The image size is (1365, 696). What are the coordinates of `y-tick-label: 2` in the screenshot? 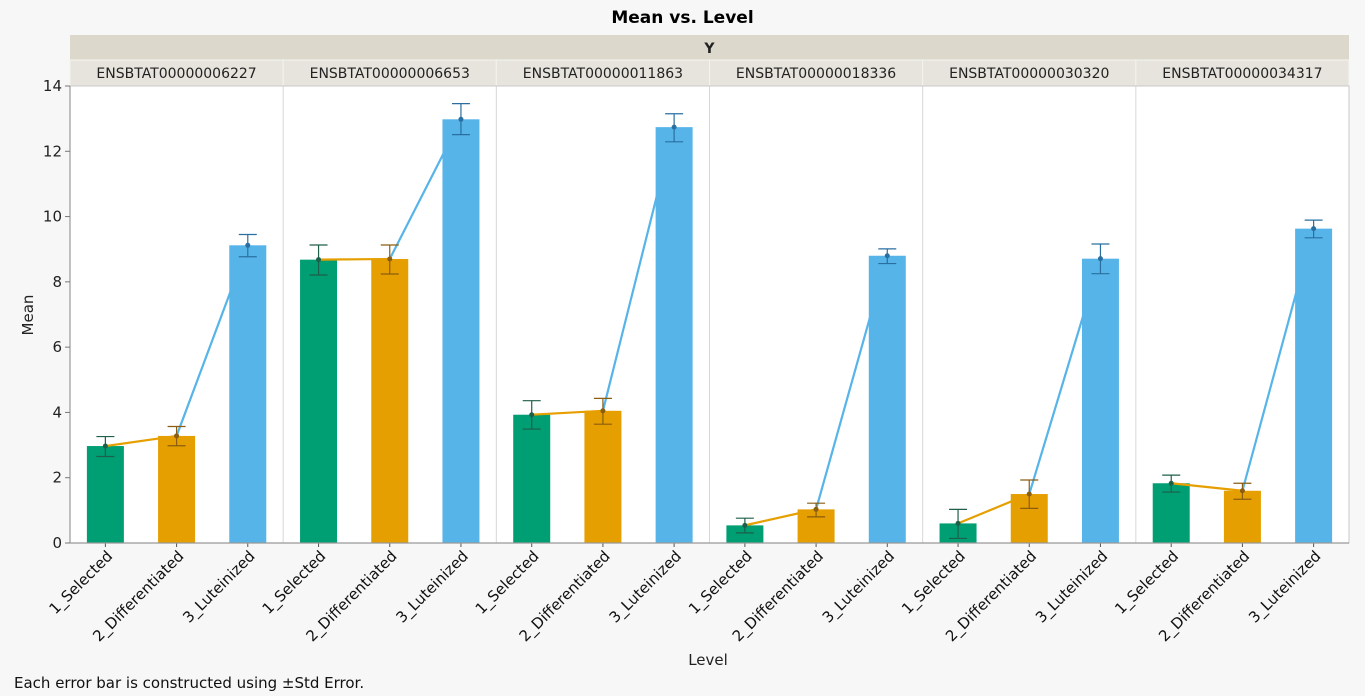 It's located at (57, 478).